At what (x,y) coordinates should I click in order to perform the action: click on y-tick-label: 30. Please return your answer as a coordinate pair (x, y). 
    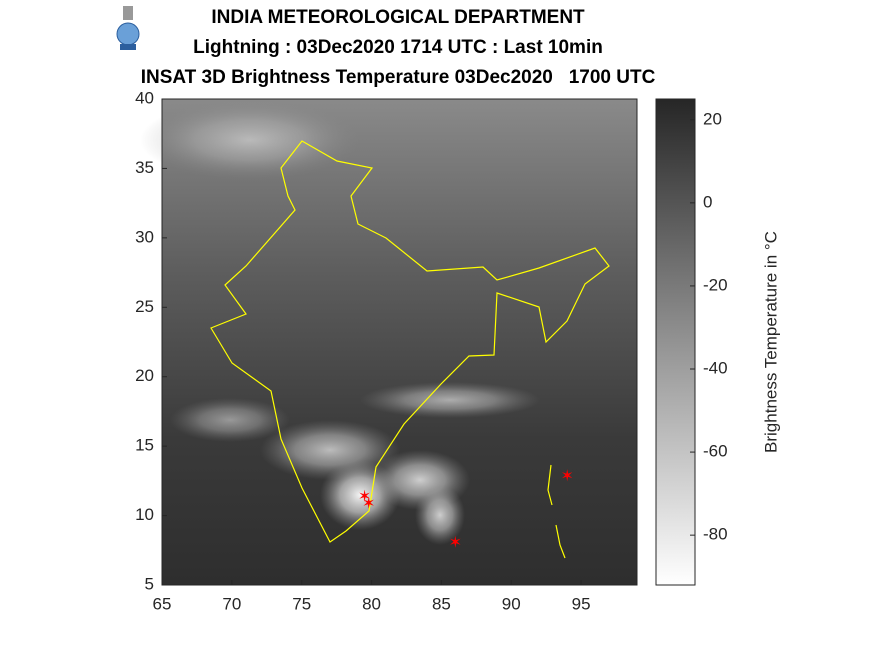
    Looking at the image, I should click on (144, 236).